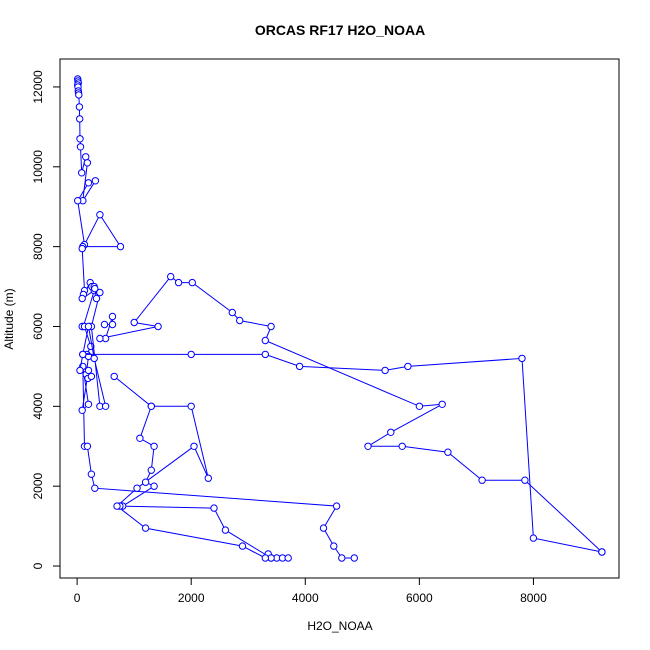 This screenshot has width=650, height=650. Describe the element at coordinates (46, 319) in the screenshot. I see `y-axis: 0 2000 4000 6000 8000 10000 12000` at that location.